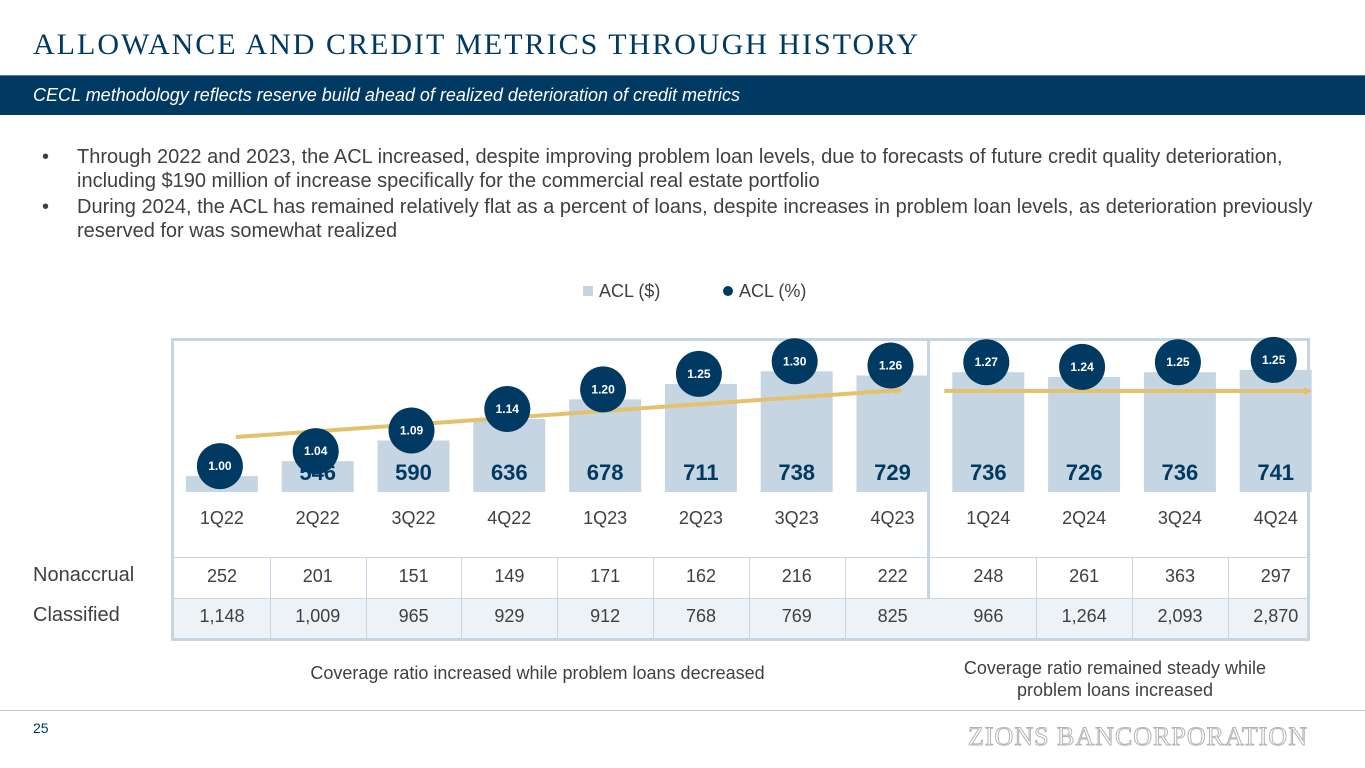 The image size is (1365, 768). I want to click on table-cell: 929, so click(509, 616).